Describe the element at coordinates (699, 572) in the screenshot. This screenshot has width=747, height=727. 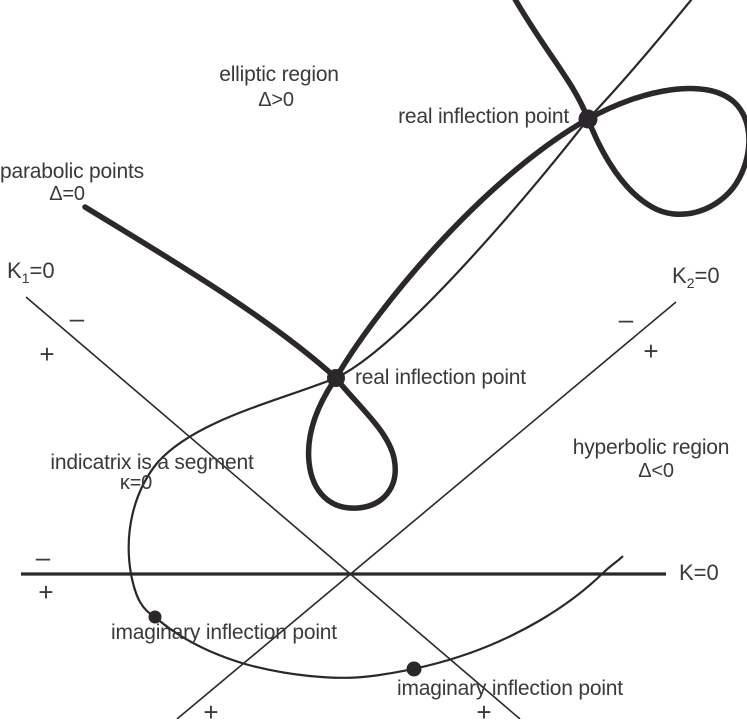
I see `k-zero-label: K=0` at that location.